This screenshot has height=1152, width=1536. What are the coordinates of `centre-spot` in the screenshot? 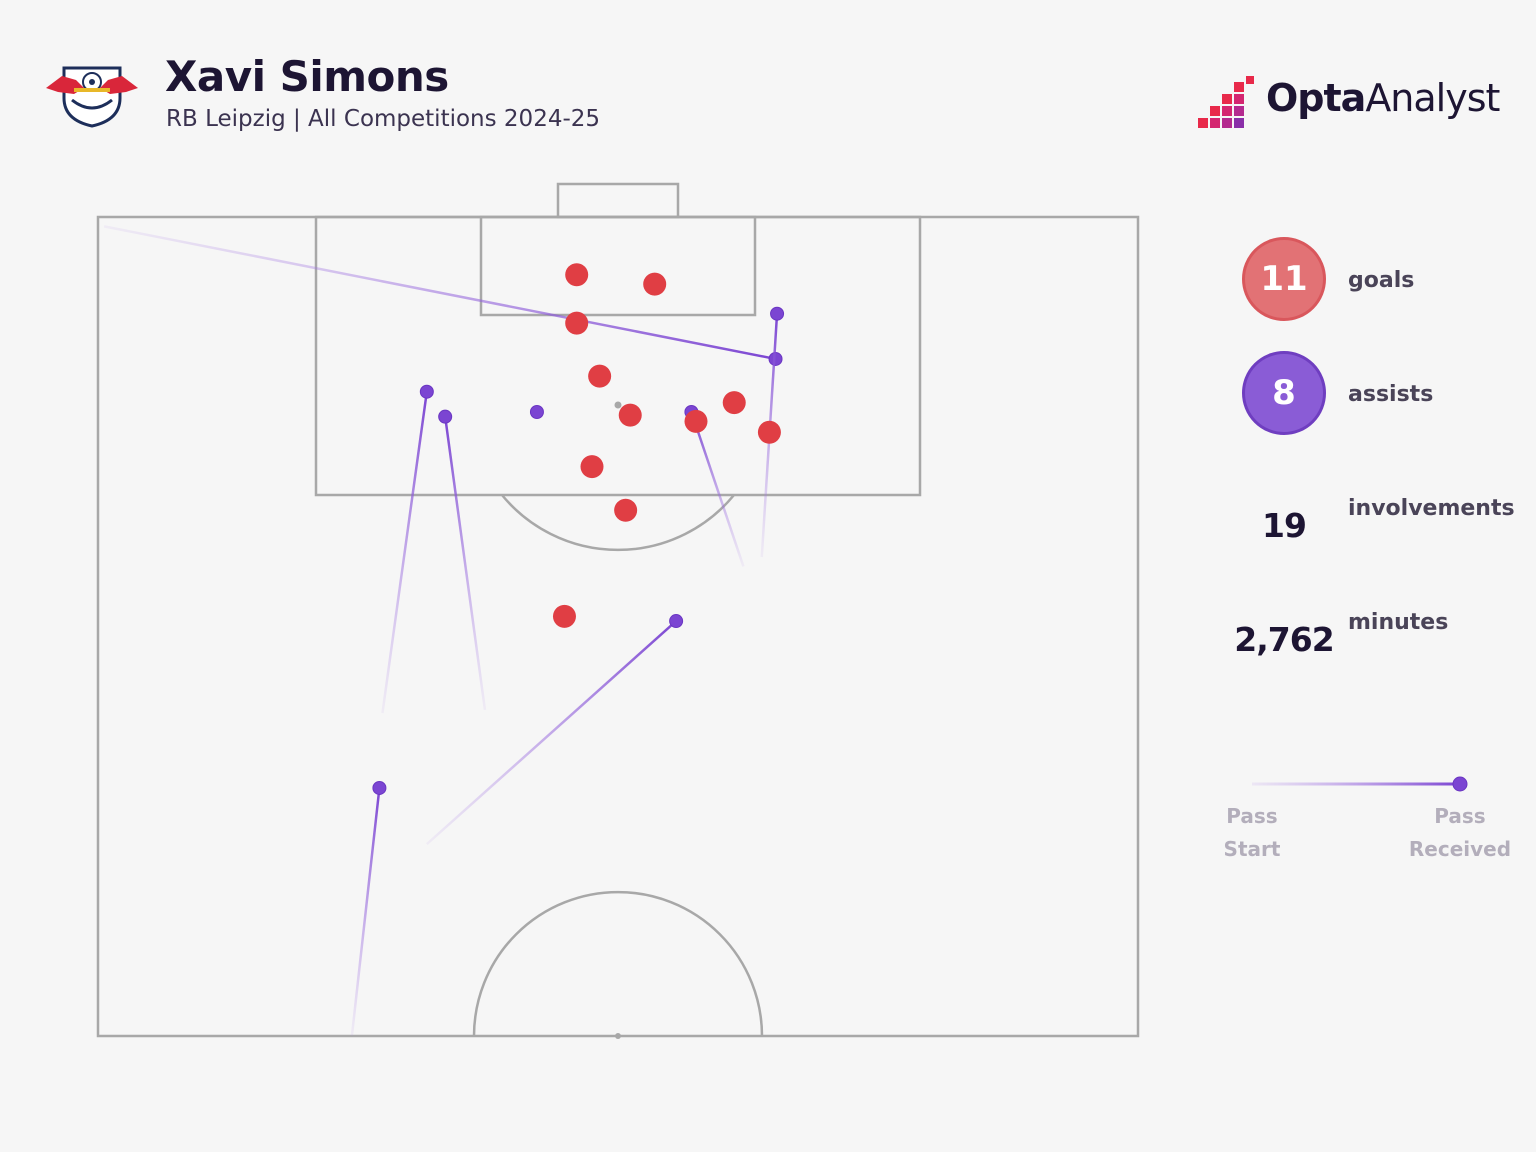 It's located at (618, 1036).